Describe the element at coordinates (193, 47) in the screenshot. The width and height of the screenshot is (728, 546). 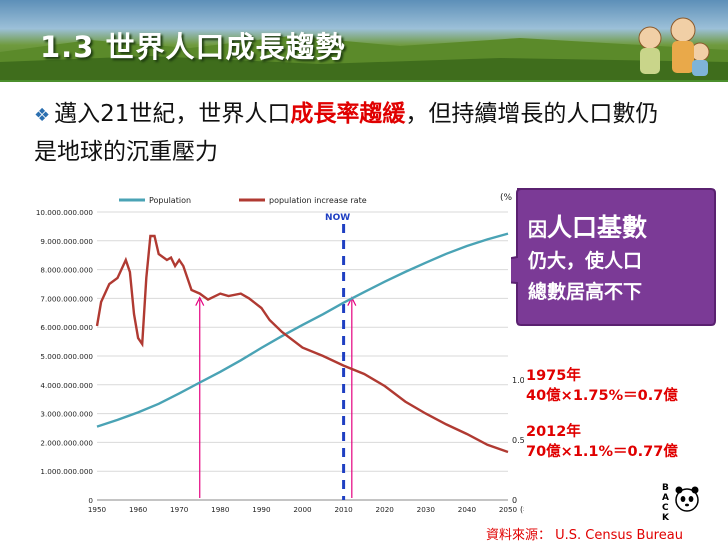
I see `page-title: 1.3 世界人口成長趨勢` at that location.